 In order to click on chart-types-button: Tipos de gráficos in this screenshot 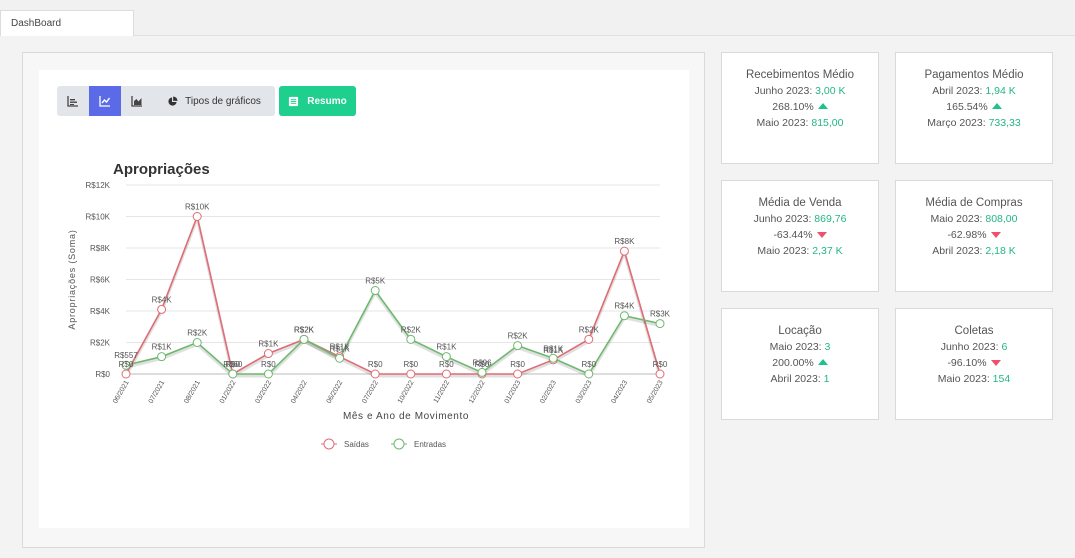, I will do `click(214, 101)`.